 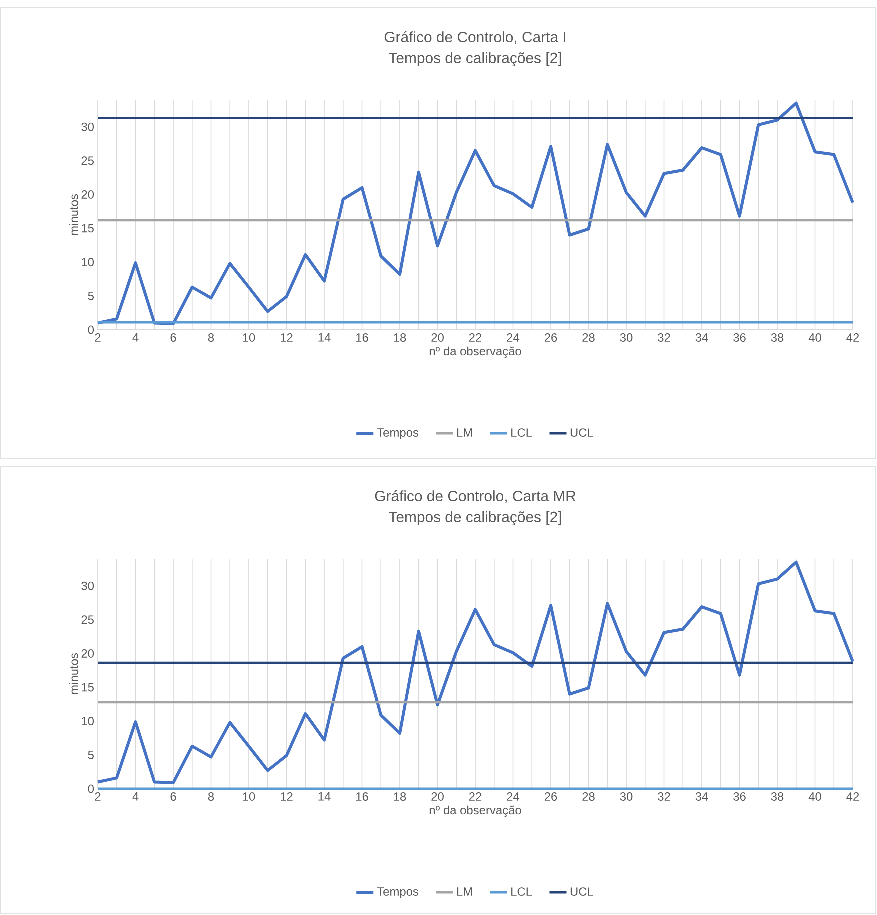 What do you see at coordinates (475, 37) in the screenshot?
I see `chart-title: Gráfico de Controlo, Carta I` at bounding box center [475, 37].